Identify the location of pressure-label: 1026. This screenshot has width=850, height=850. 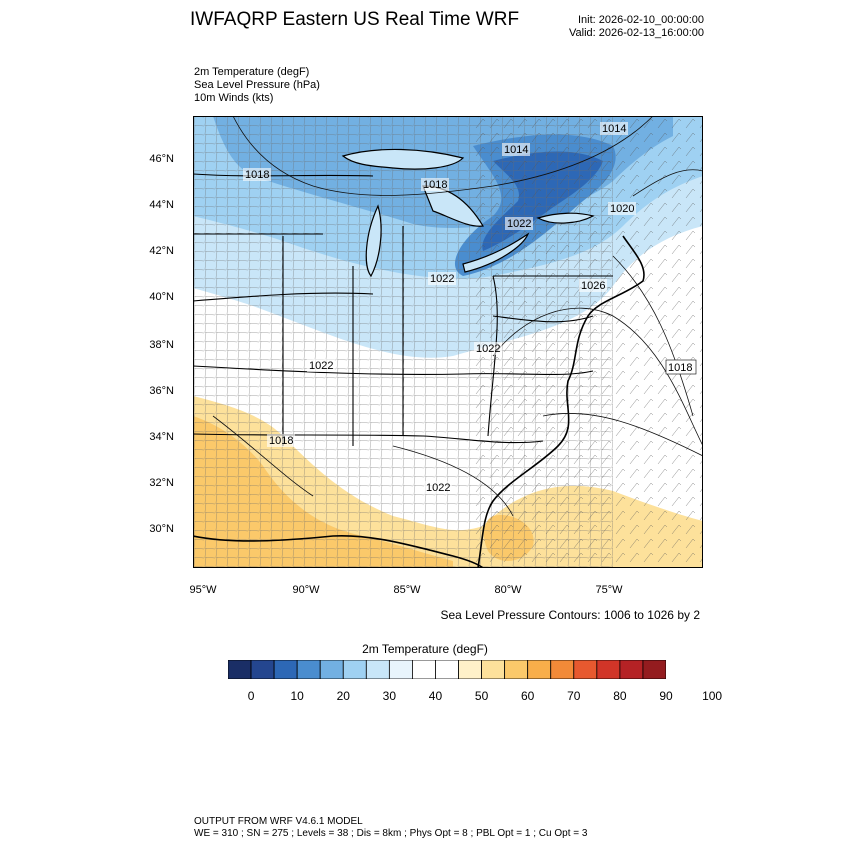
(593, 286).